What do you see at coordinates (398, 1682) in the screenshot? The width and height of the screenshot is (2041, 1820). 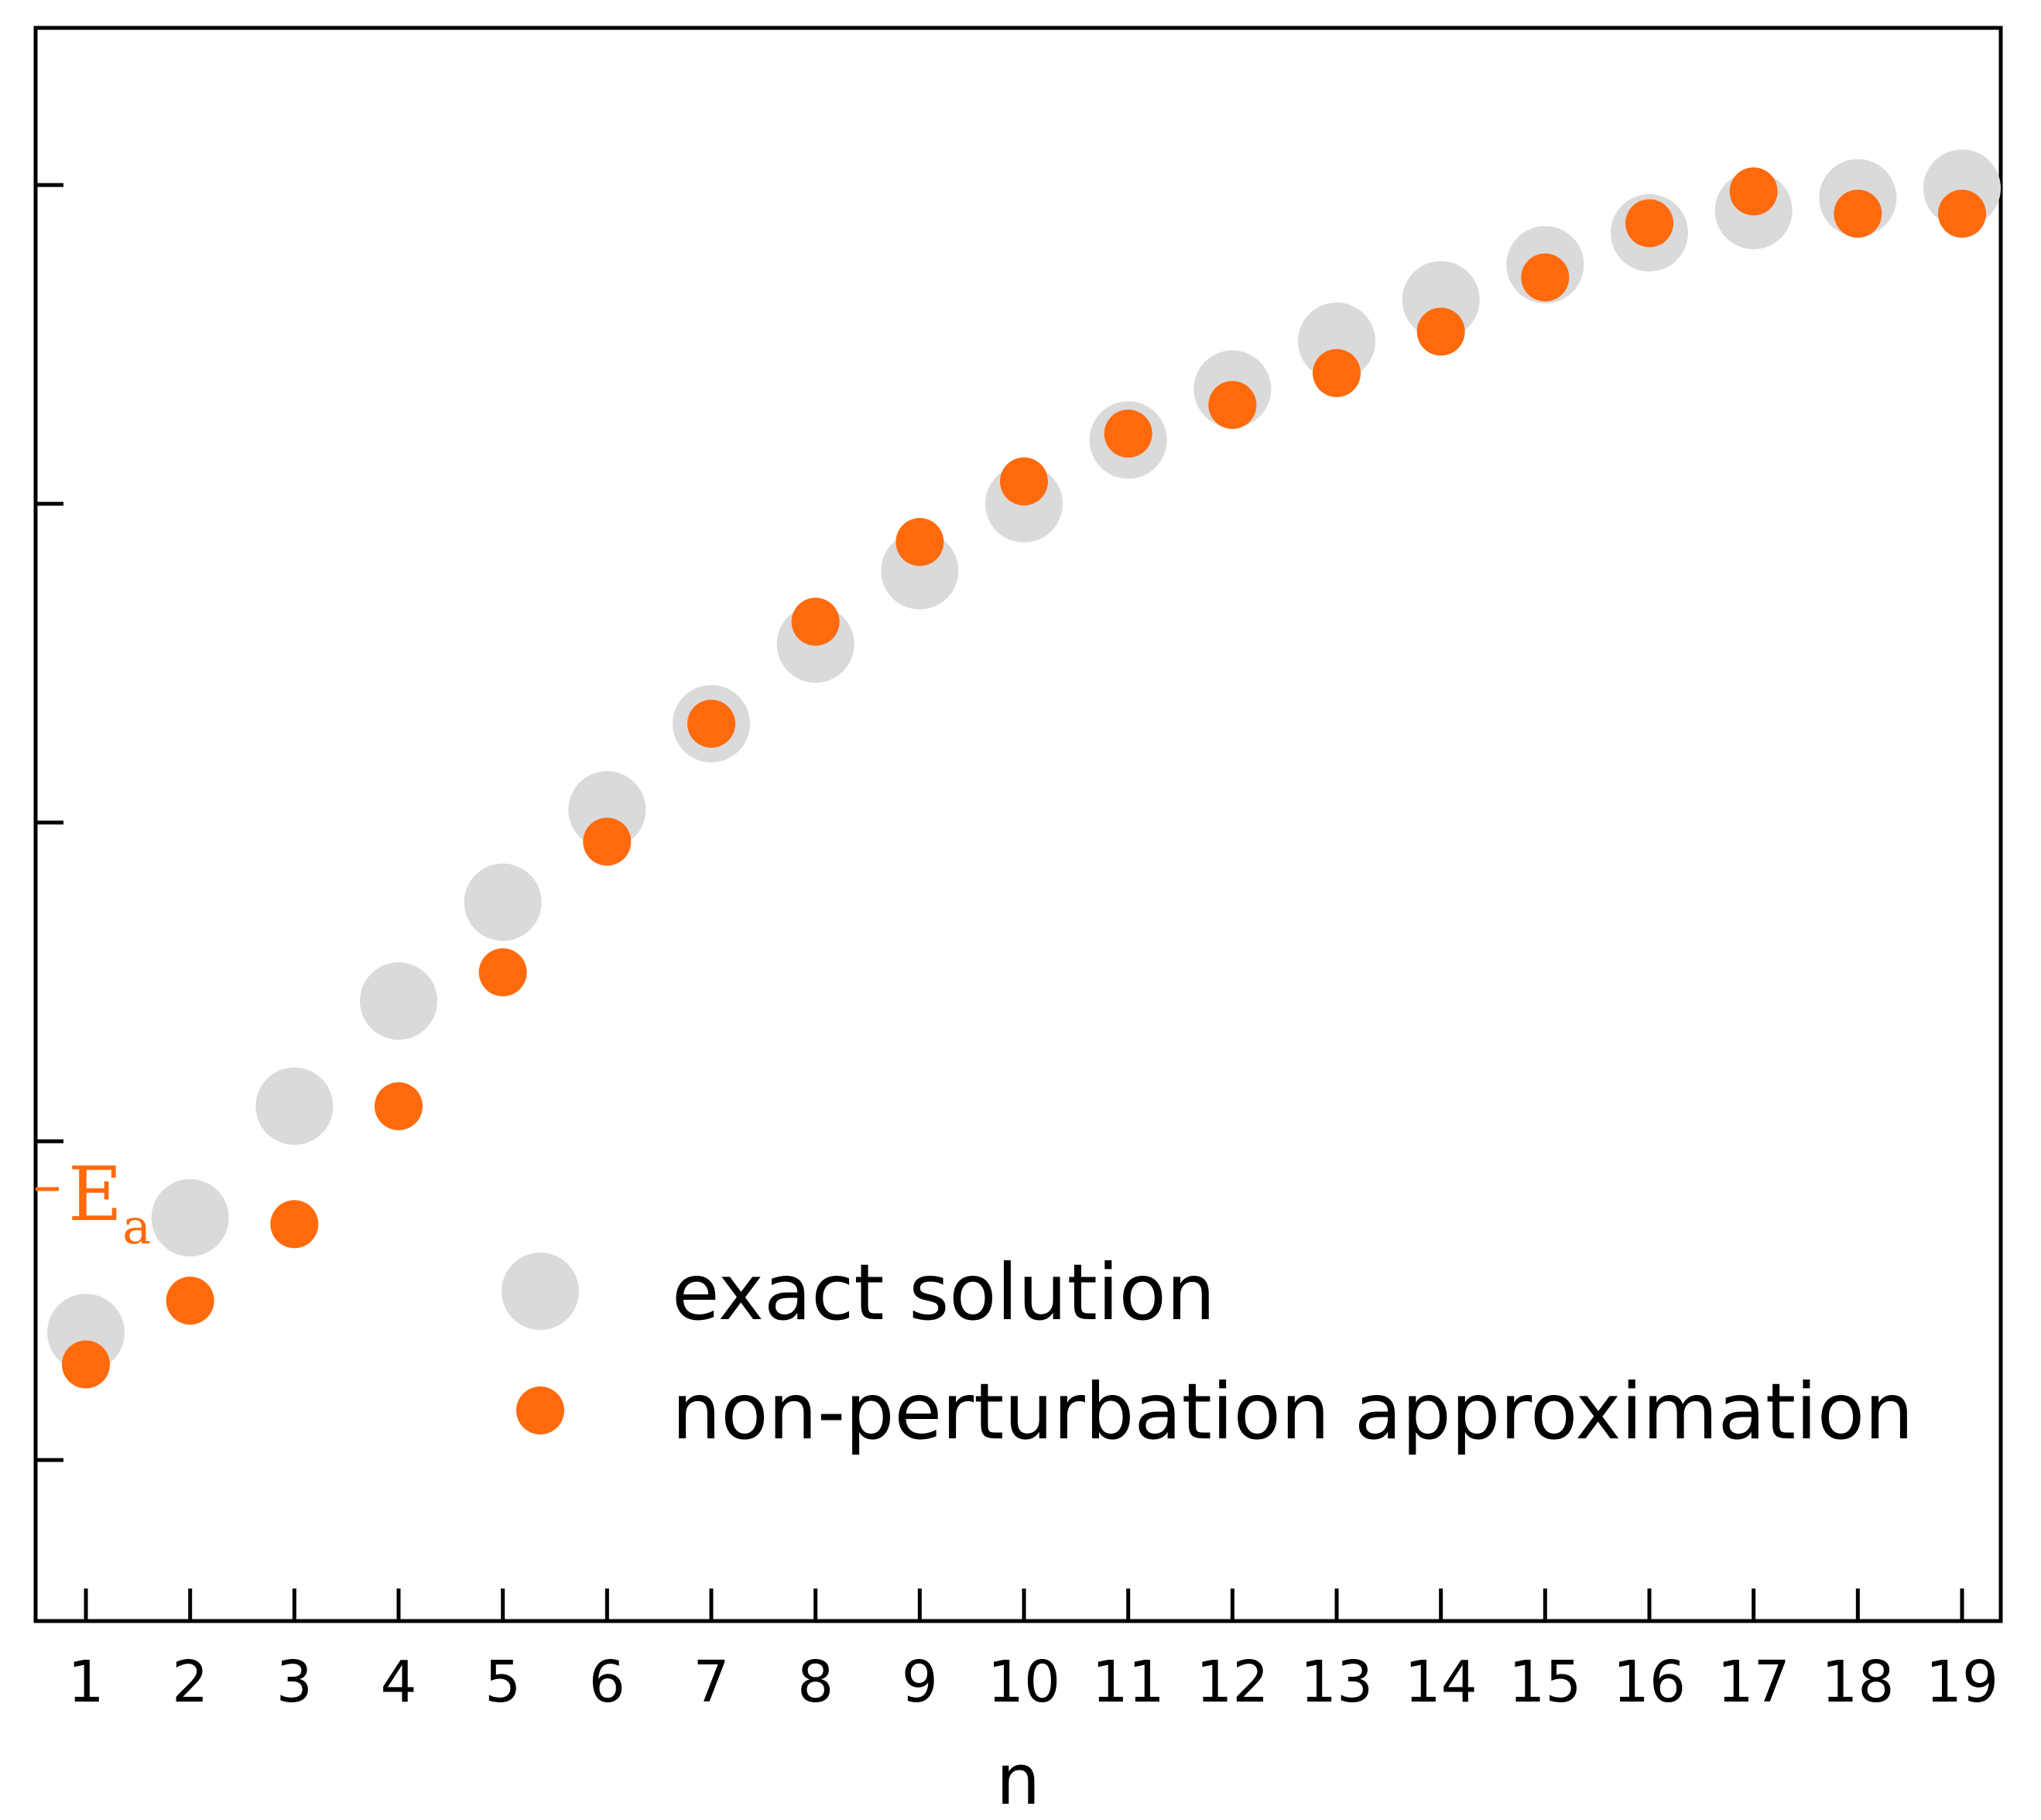 I see `x-tick-label: 4` at bounding box center [398, 1682].